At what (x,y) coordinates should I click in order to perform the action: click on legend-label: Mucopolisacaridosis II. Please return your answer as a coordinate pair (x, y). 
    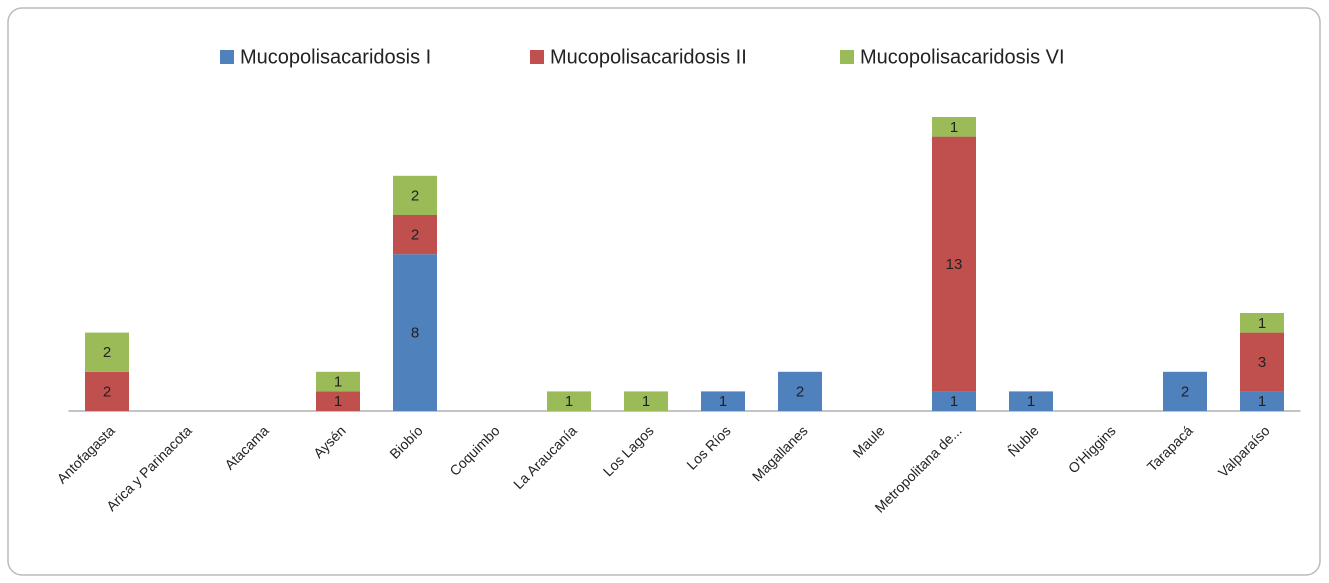
    Looking at the image, I should click on (648, 57).